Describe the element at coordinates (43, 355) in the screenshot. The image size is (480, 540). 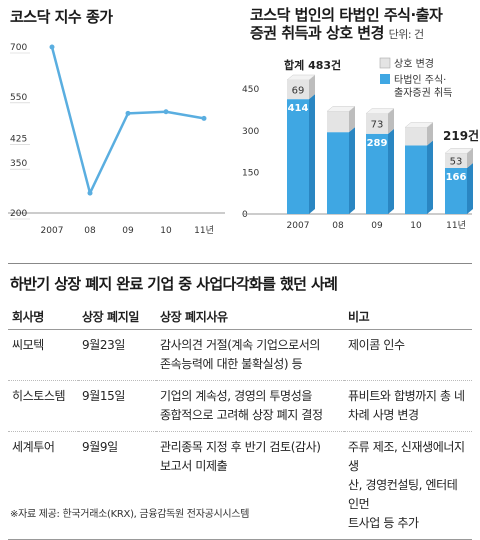
I see `cell-company: 씨모텍` at that location.